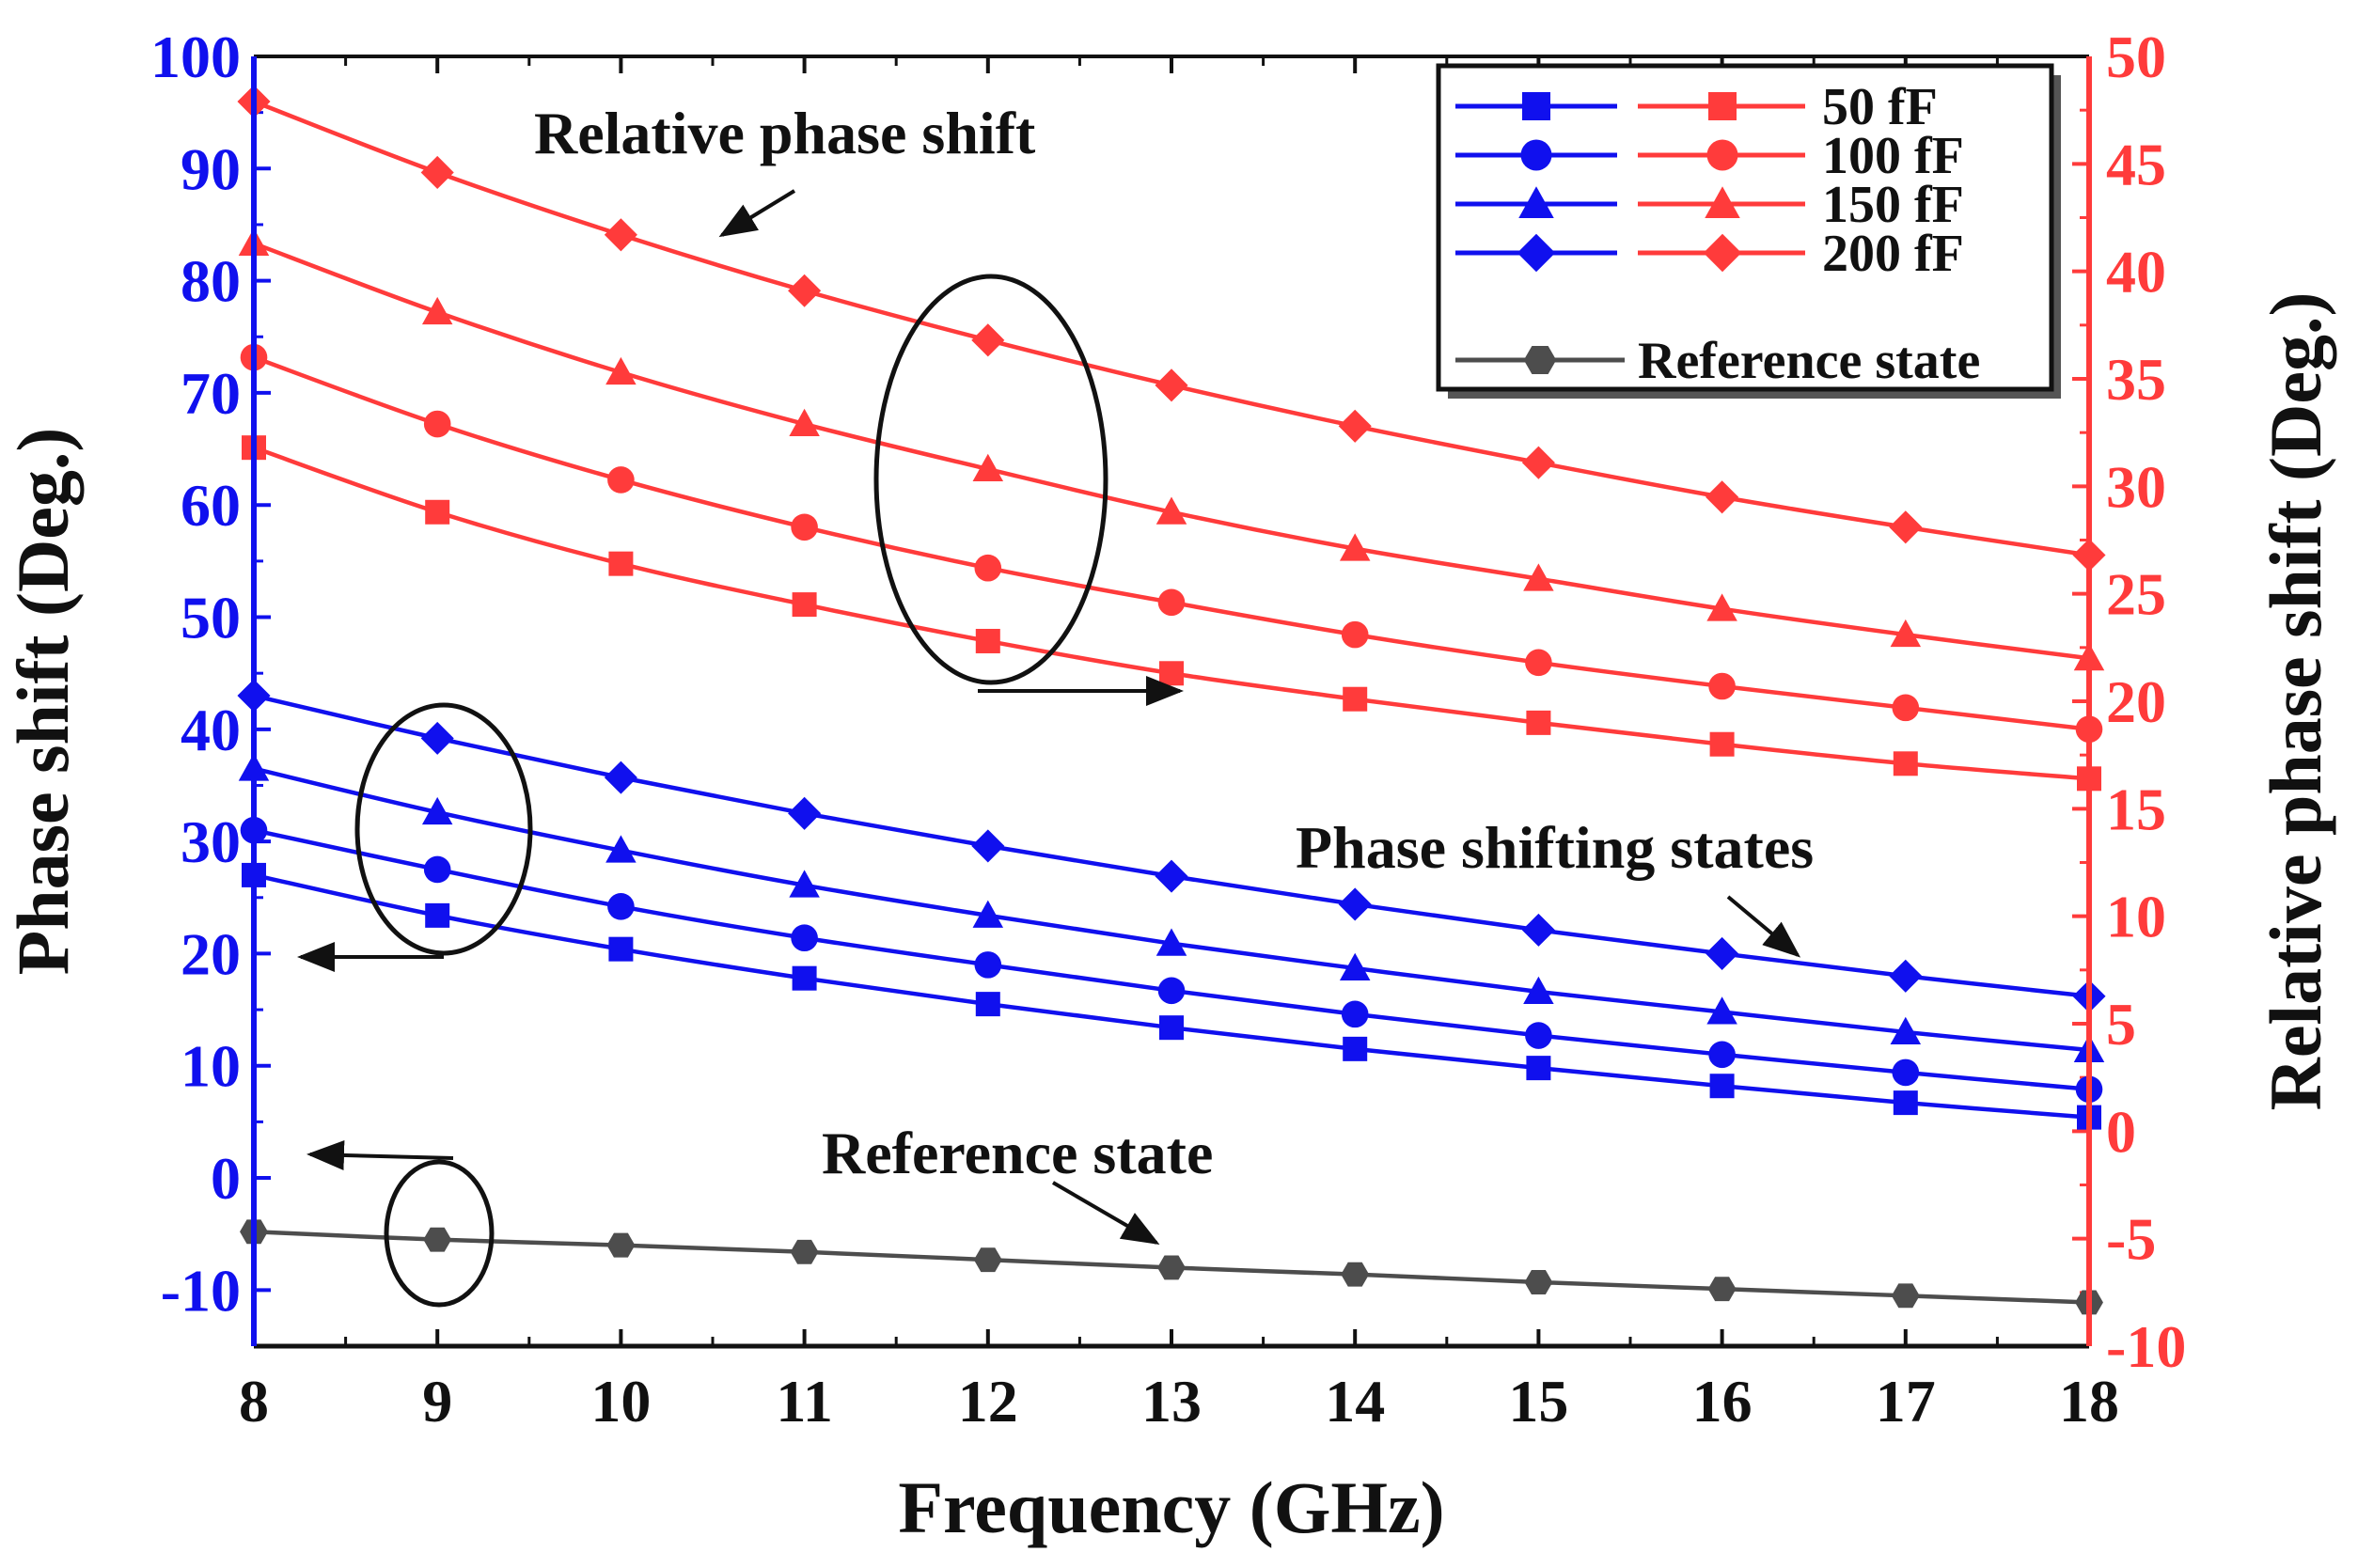 This screenshot has height=1568, width=2358. Describe the element at coordinates (1630, 233) in the screenshot. I see `legend-items` at that location.